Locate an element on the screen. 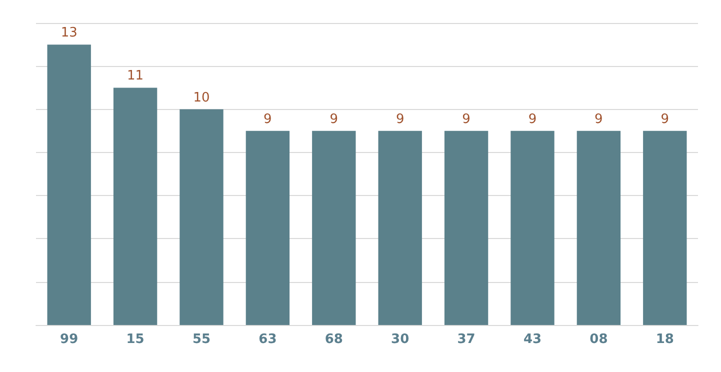  data-label: 11 is located at coordinates (135, 76).